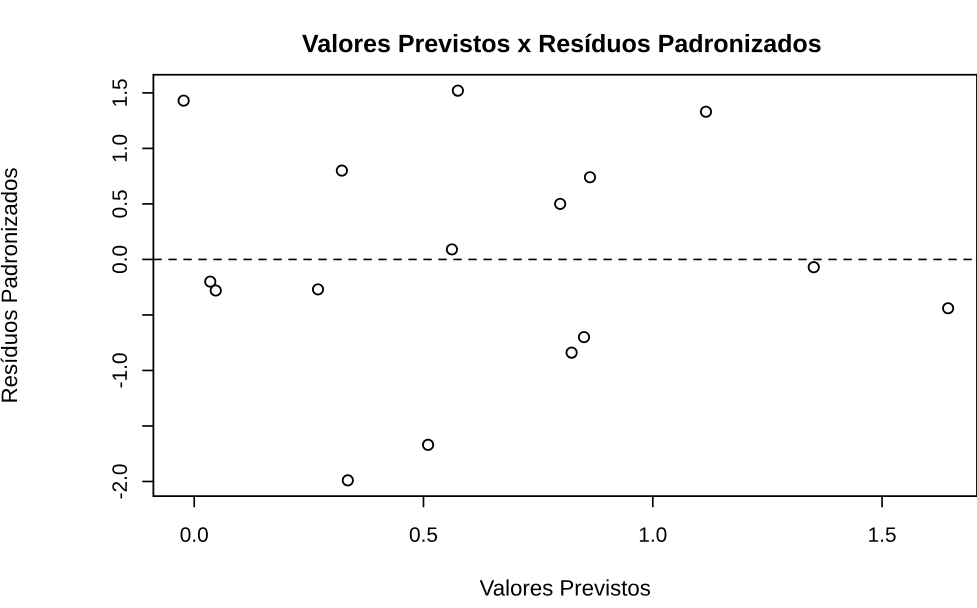  Describe the element at coordinates (424, 534) in the screenshot. I see `x-tick-label: 0.5` at that location.